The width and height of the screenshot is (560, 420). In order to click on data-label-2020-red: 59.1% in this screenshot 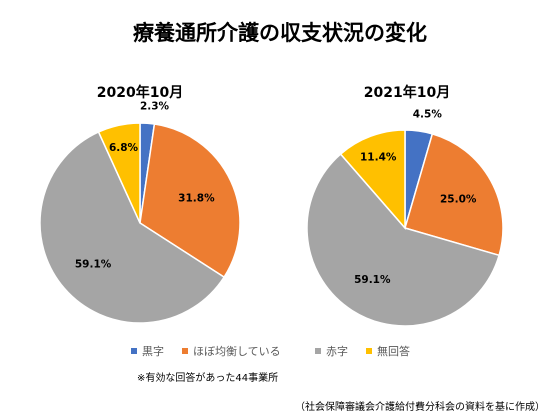, I will do `click(93, 265)`.